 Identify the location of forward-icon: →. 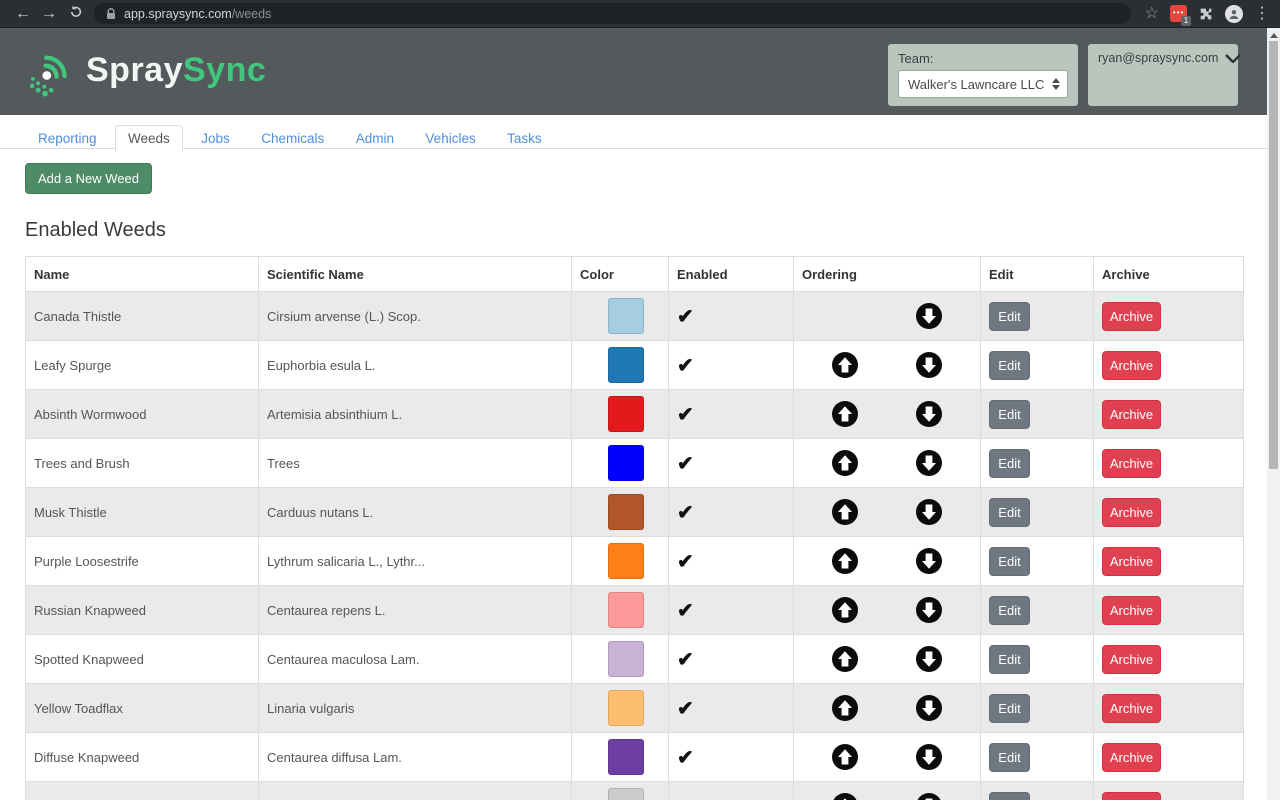
(49, 13).